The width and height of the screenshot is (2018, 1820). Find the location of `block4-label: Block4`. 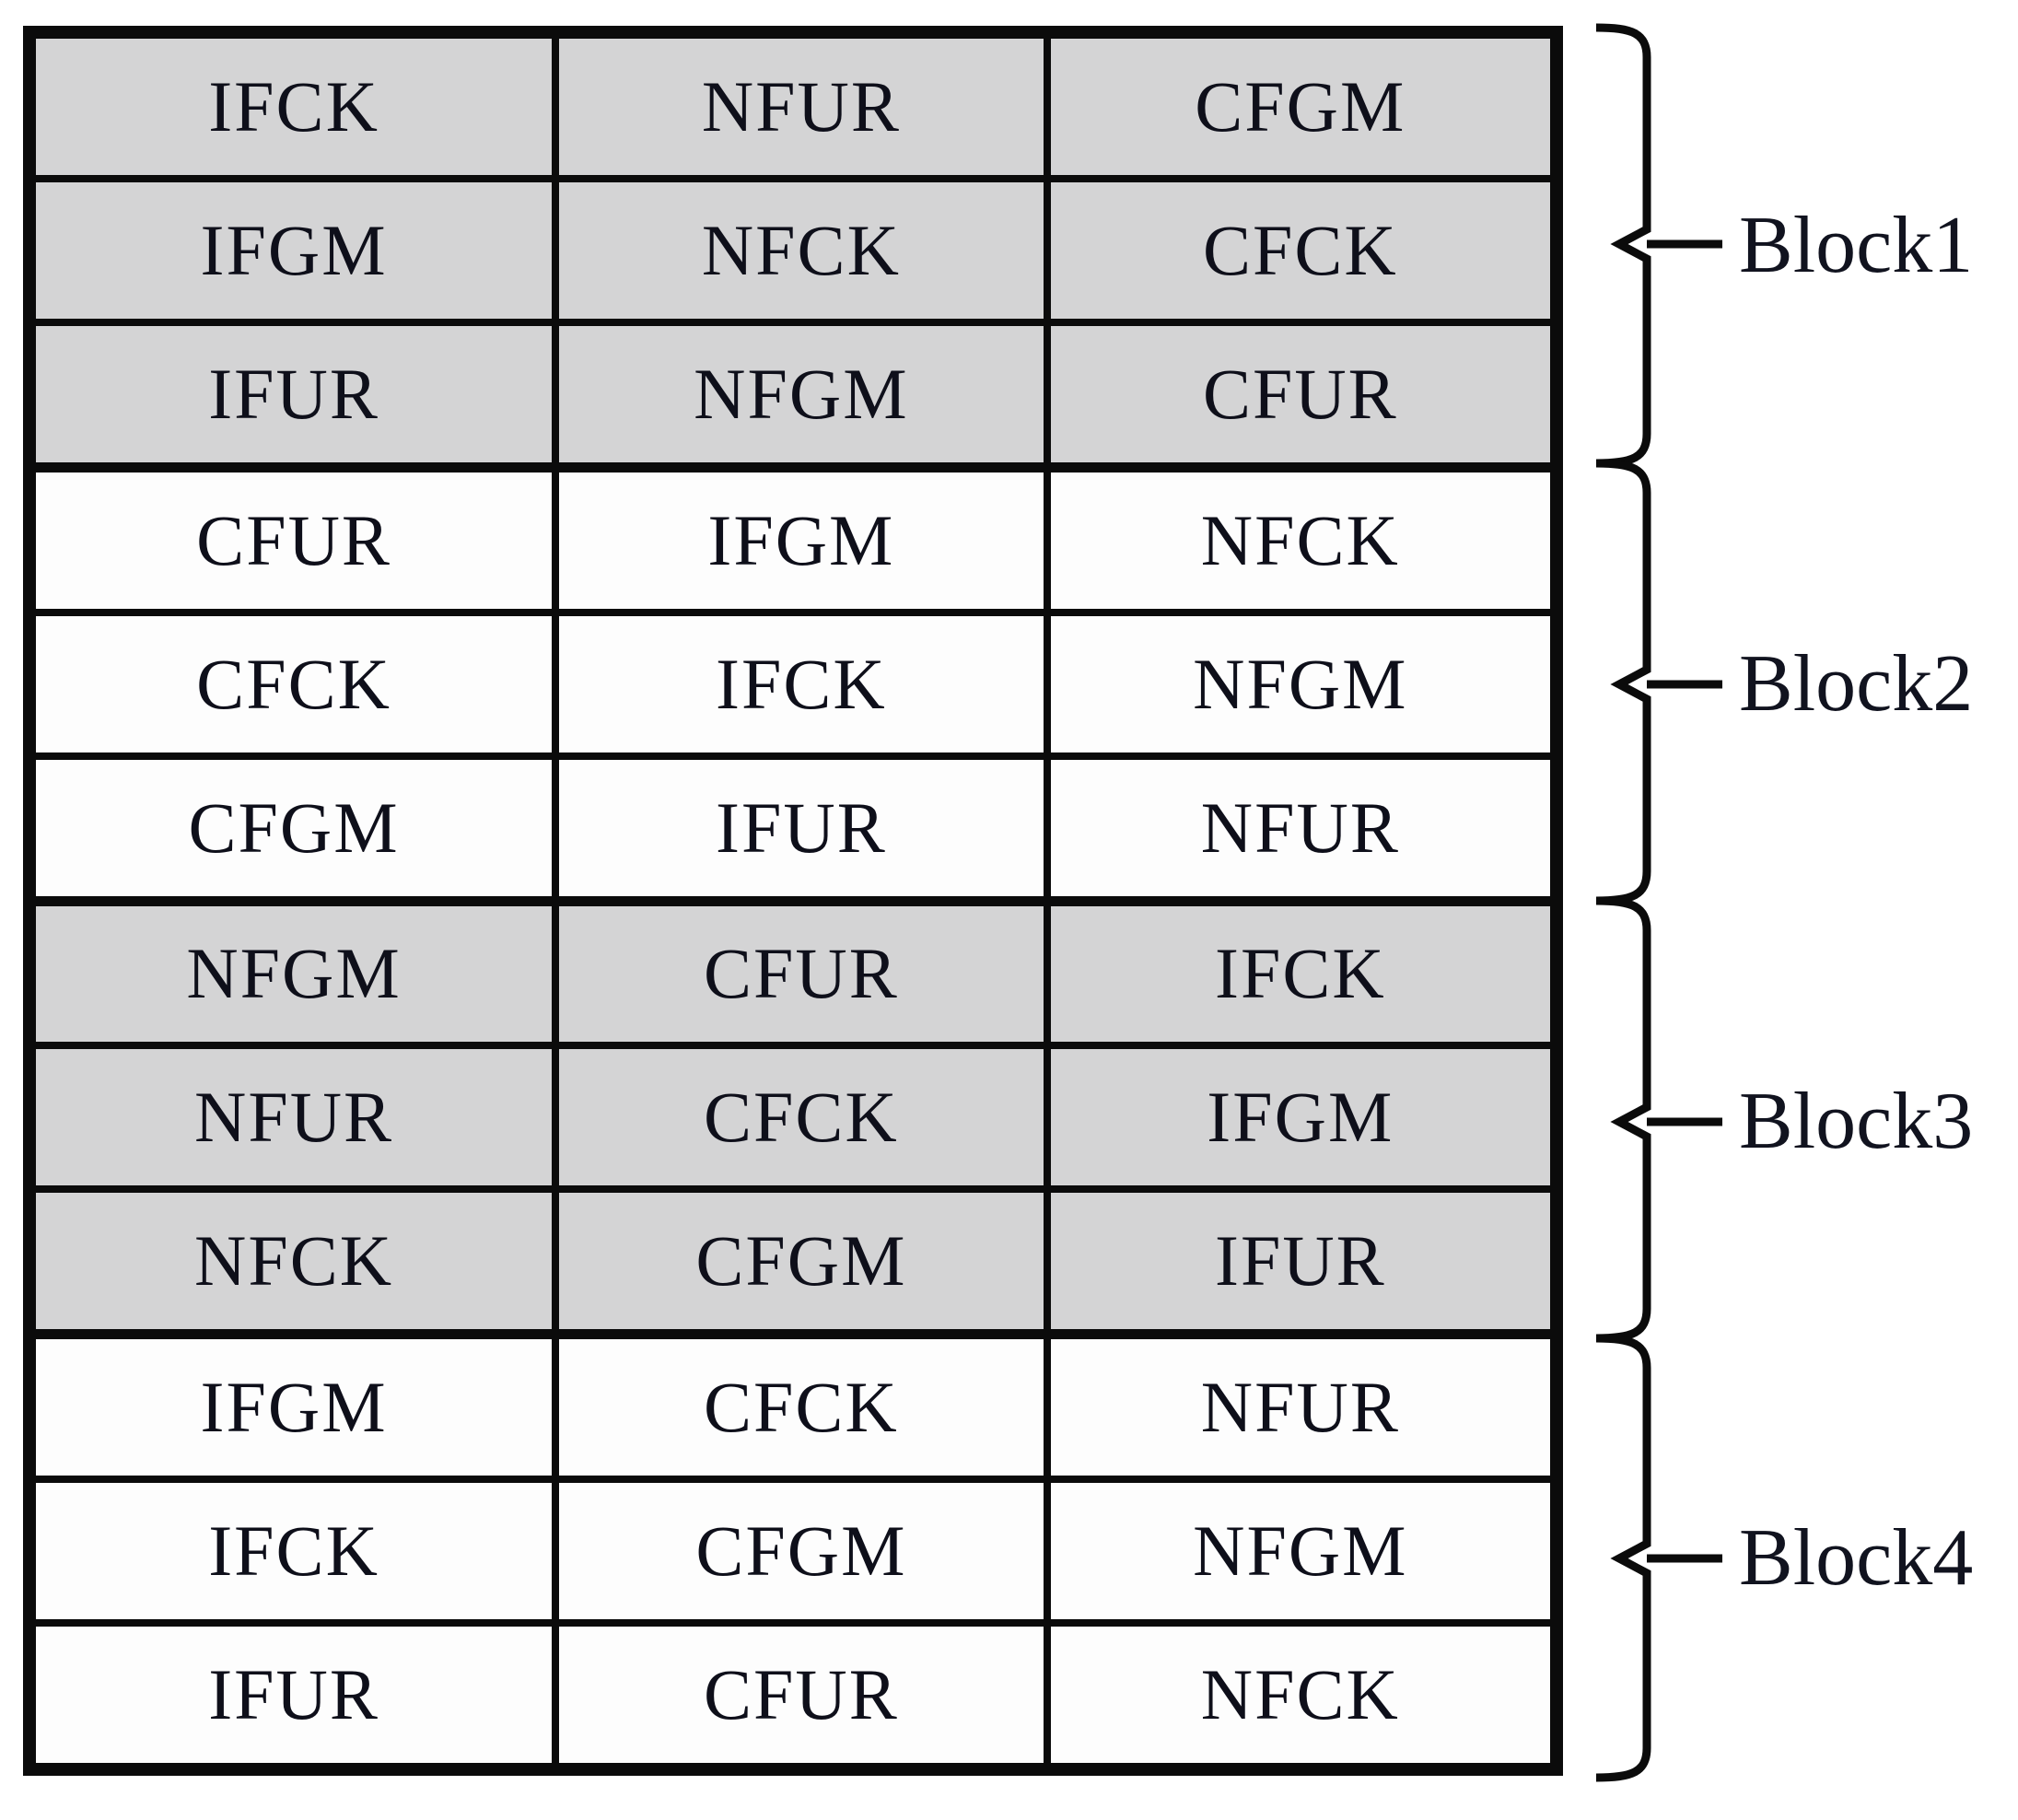

block4-label: Block4 is located at coordinates (1856, 1558).